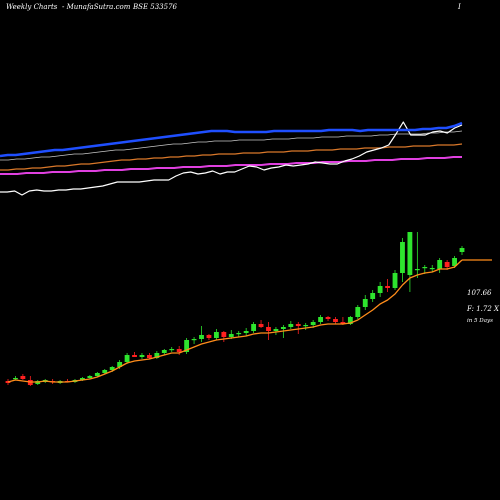 This screenshot has width=500, height=500. I want to click on marker-label: I, so click(459, 7).